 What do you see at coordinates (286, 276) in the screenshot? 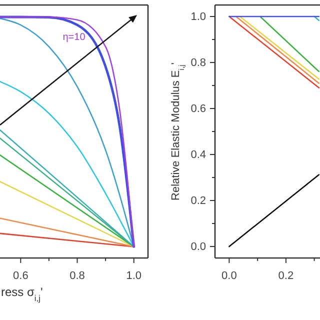
I see `x-tick-label: 0.2` at bounding box center [286, 276].